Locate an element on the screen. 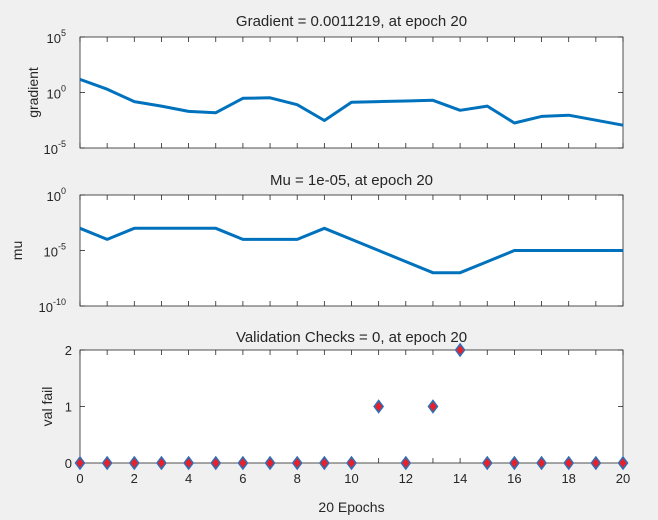  x-tick-label: 4 is located at coordinates (188, 478).